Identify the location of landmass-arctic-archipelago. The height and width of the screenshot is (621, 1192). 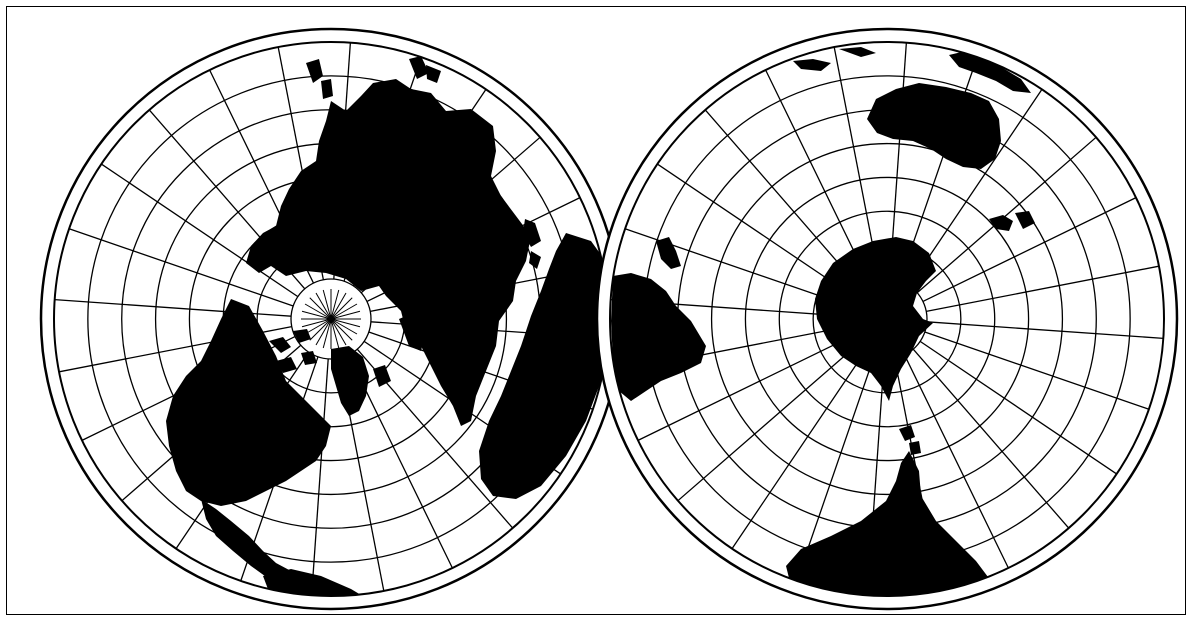
(293, 351).